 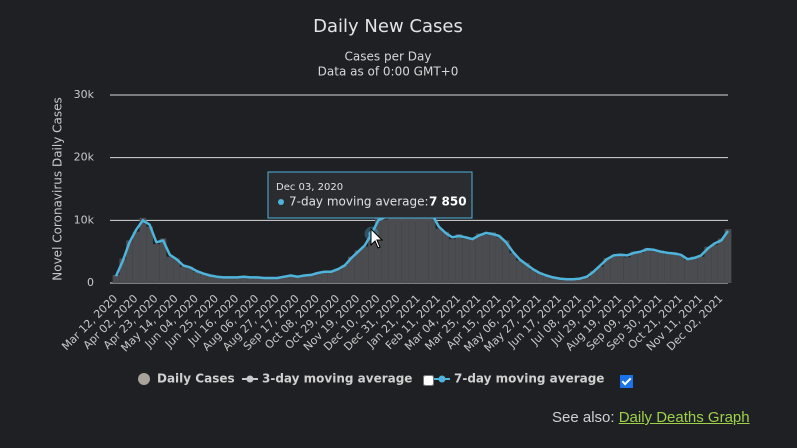 What do you see at coordinates (684, 417) in the screenshot?
I see `link: Daily Deaths Graph` at bounding box center [684, 417].